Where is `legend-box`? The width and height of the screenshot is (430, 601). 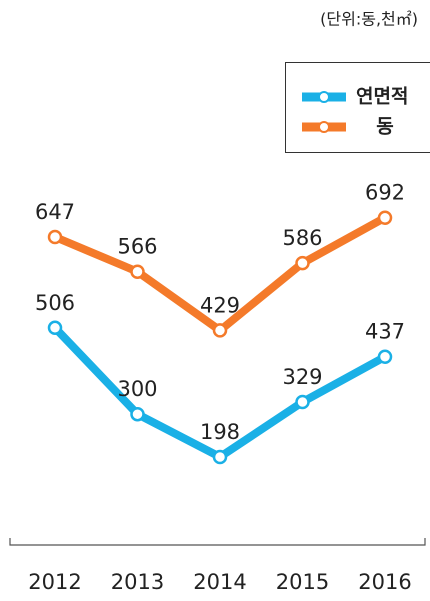
legend-box is located at coordinates (357, 107).